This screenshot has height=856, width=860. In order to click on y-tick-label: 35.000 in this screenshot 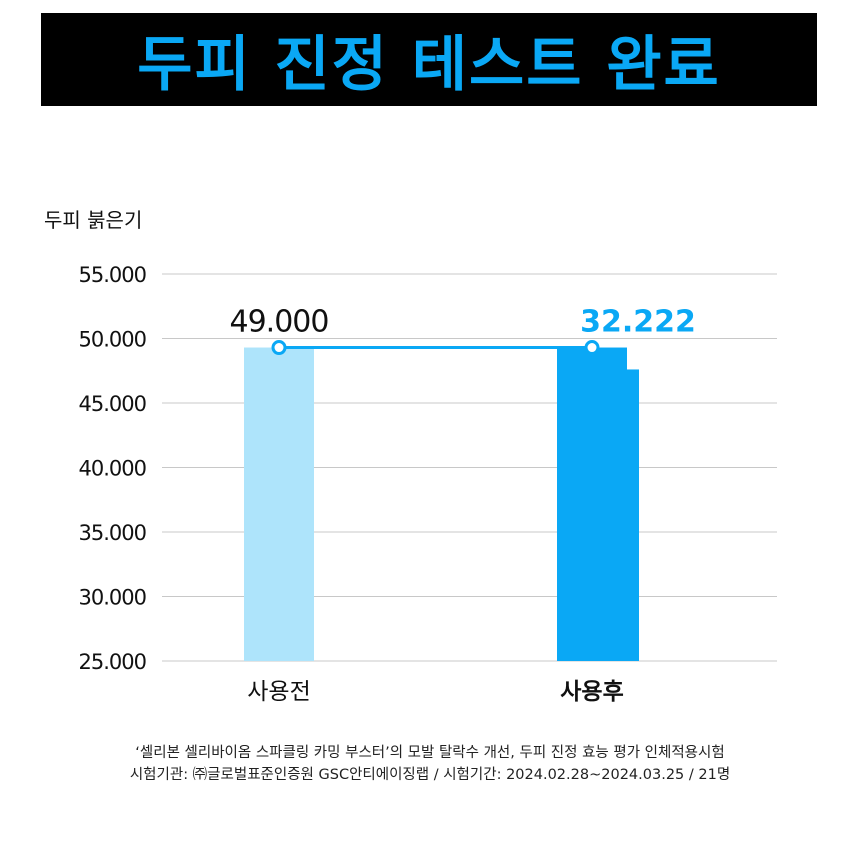, I will do `click(112, 533)`.